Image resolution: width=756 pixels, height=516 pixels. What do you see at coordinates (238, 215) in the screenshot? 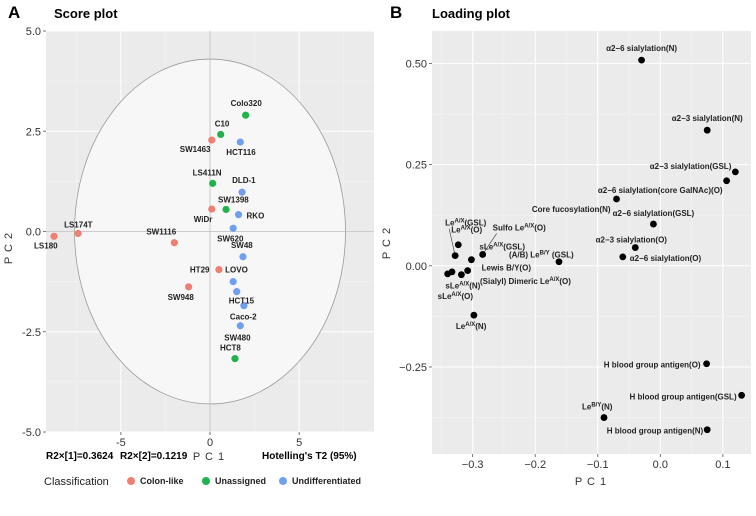
I see `score-point-rko` at bounding box center [238, 215].